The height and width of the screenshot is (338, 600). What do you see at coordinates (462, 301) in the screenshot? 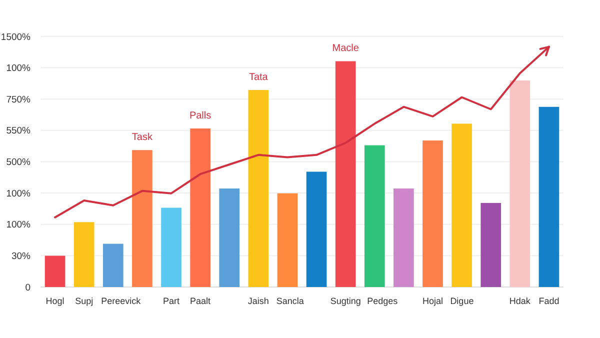
I see `x-tick-label: Digue` at bounding box center [462, 301].